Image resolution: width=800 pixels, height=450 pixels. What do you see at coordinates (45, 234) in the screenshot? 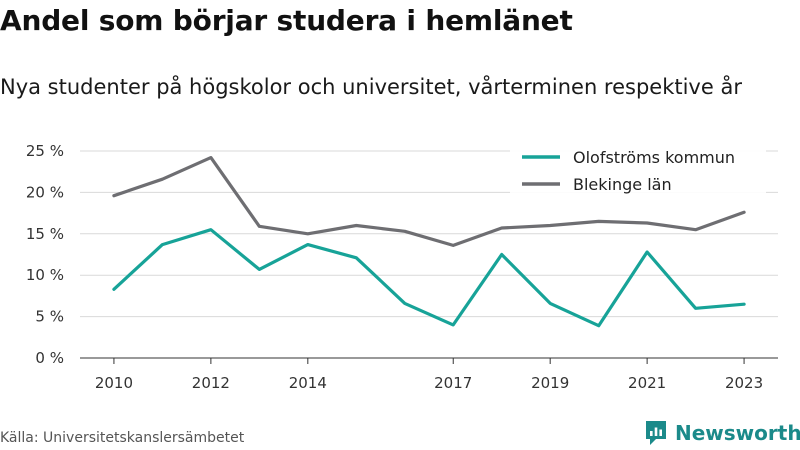
I see `y-tick-label: 15 %` at bounding box center [45, 234].